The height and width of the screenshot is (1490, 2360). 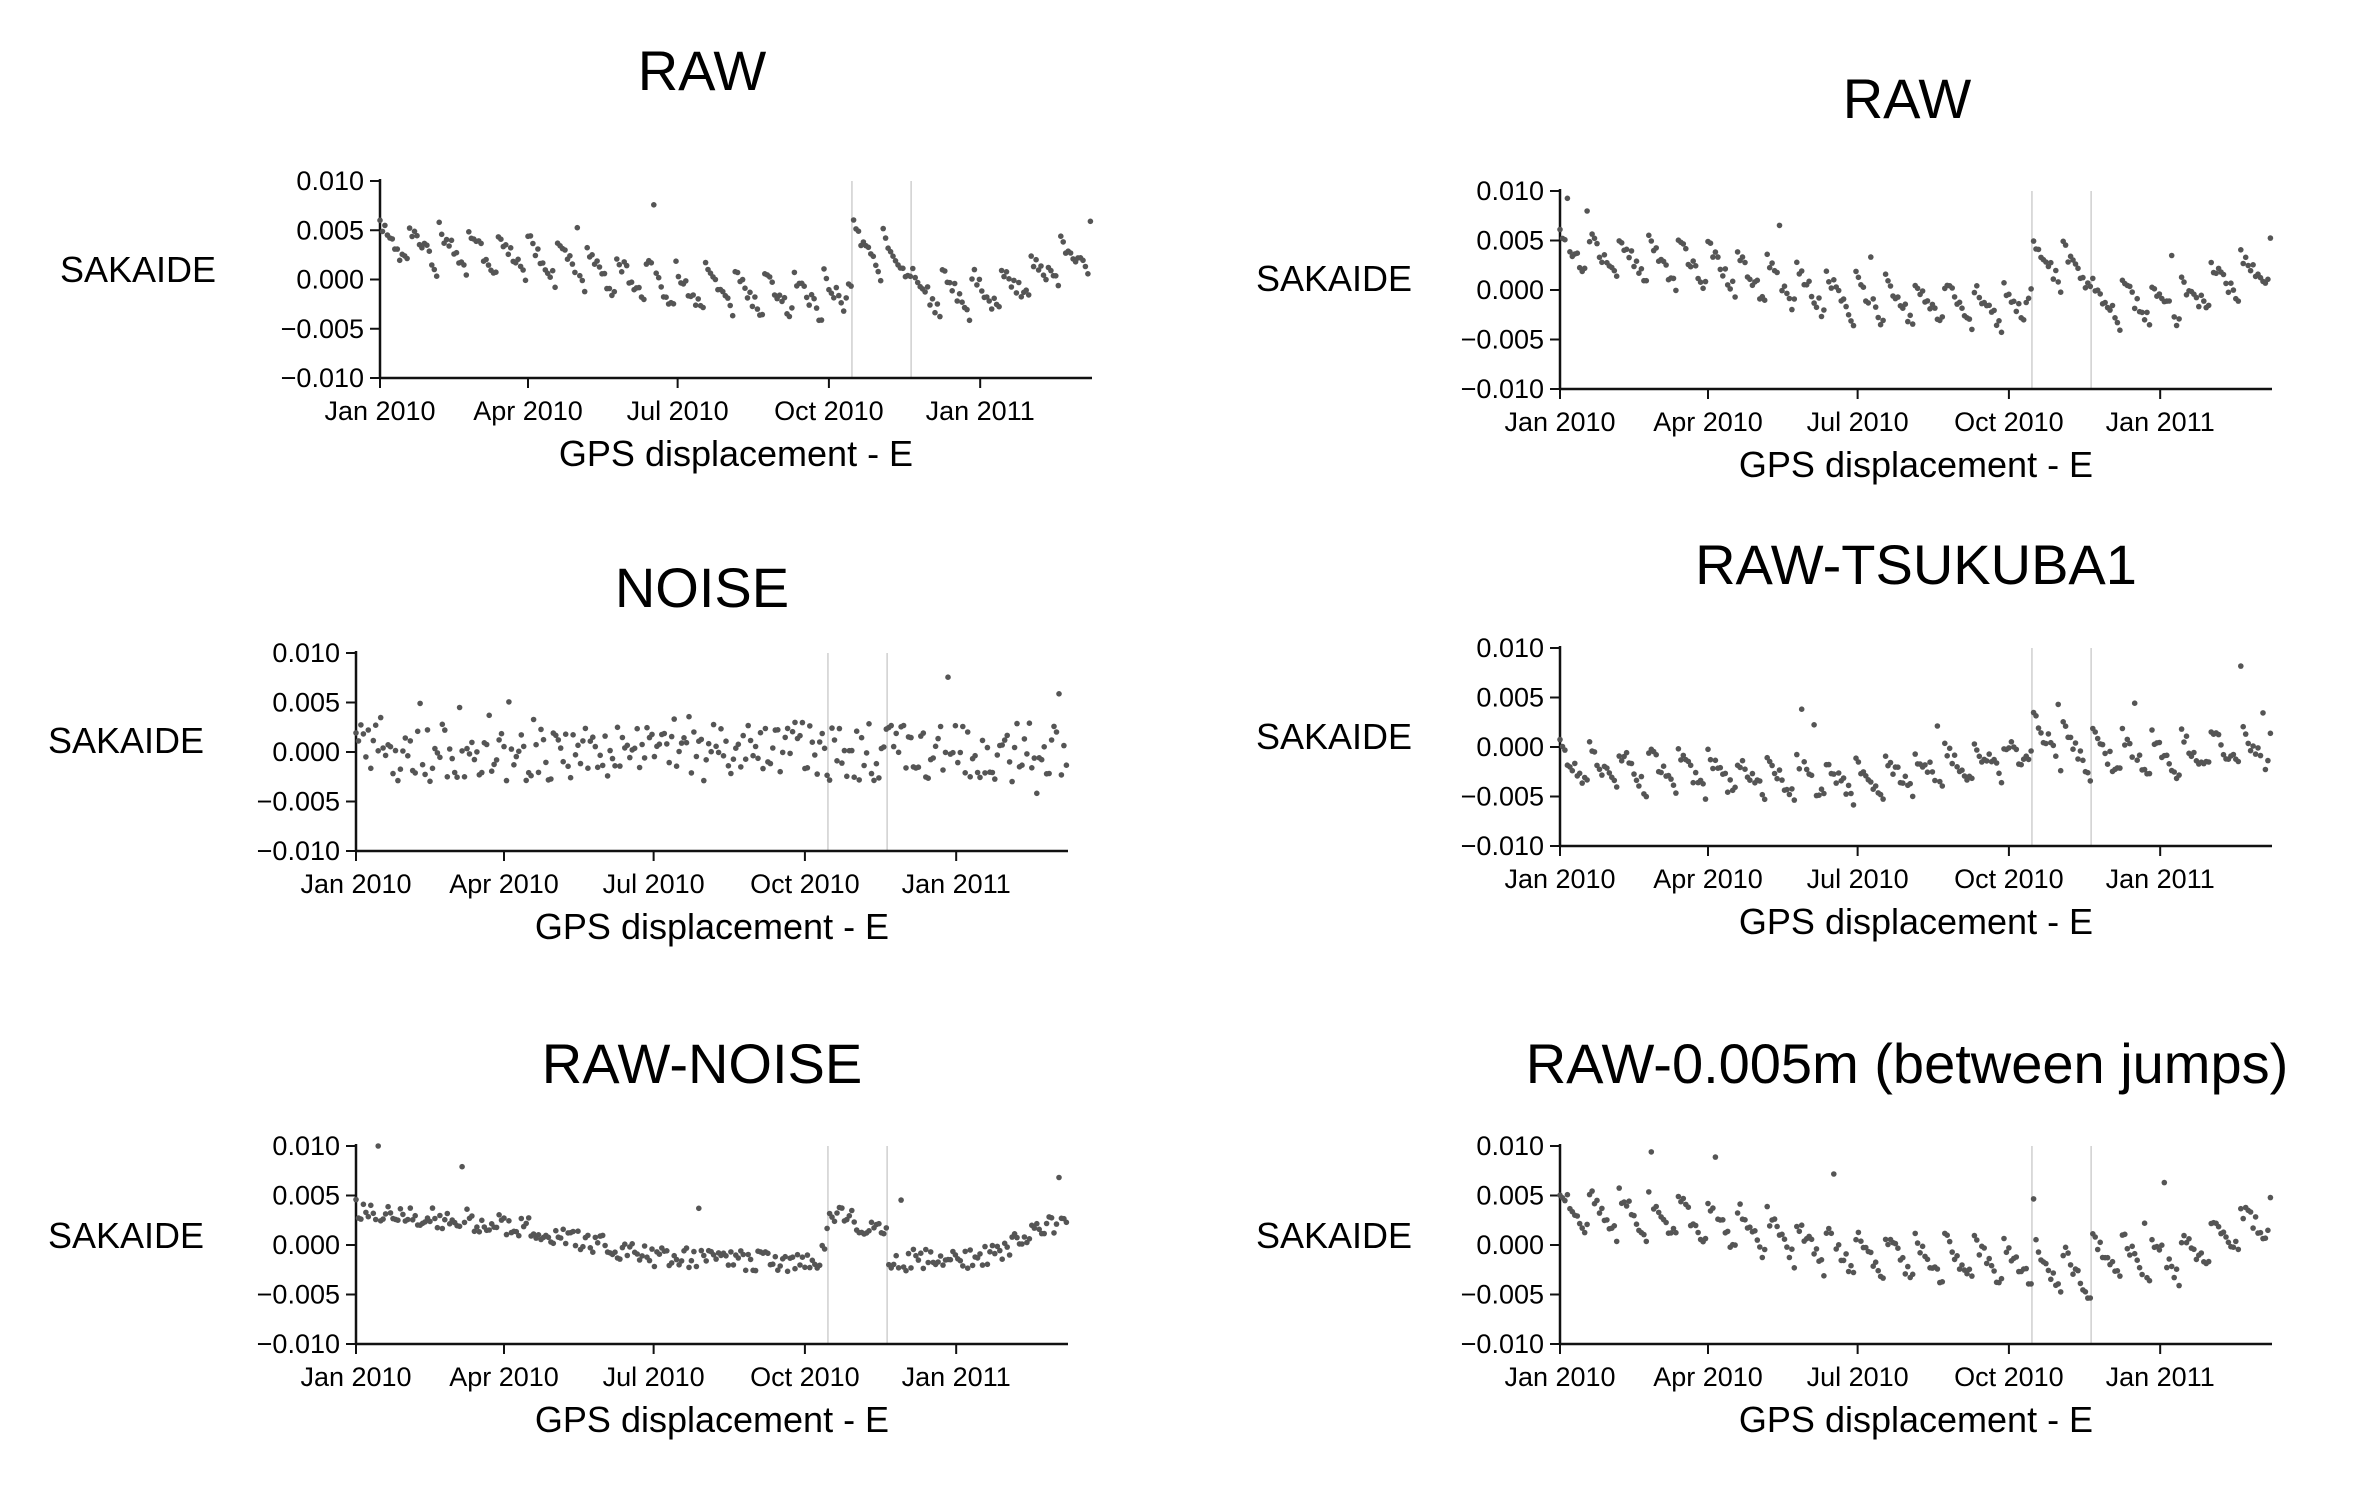 I want to click on y-tick-label: 0.000, so click(x=1510, y=747).